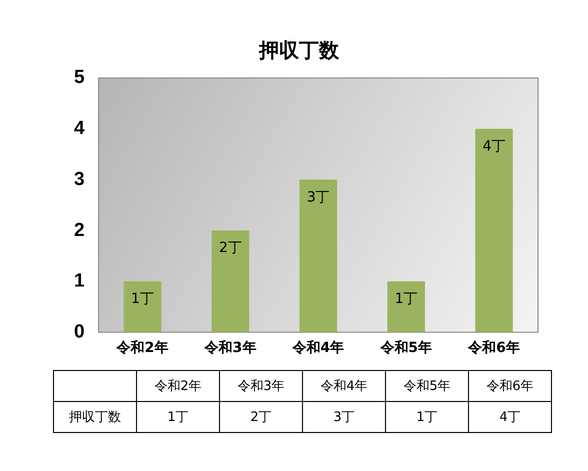 The height and width of the screenshot is (471, 588). I want to click on text: 押収丁数, so click(95, 417).